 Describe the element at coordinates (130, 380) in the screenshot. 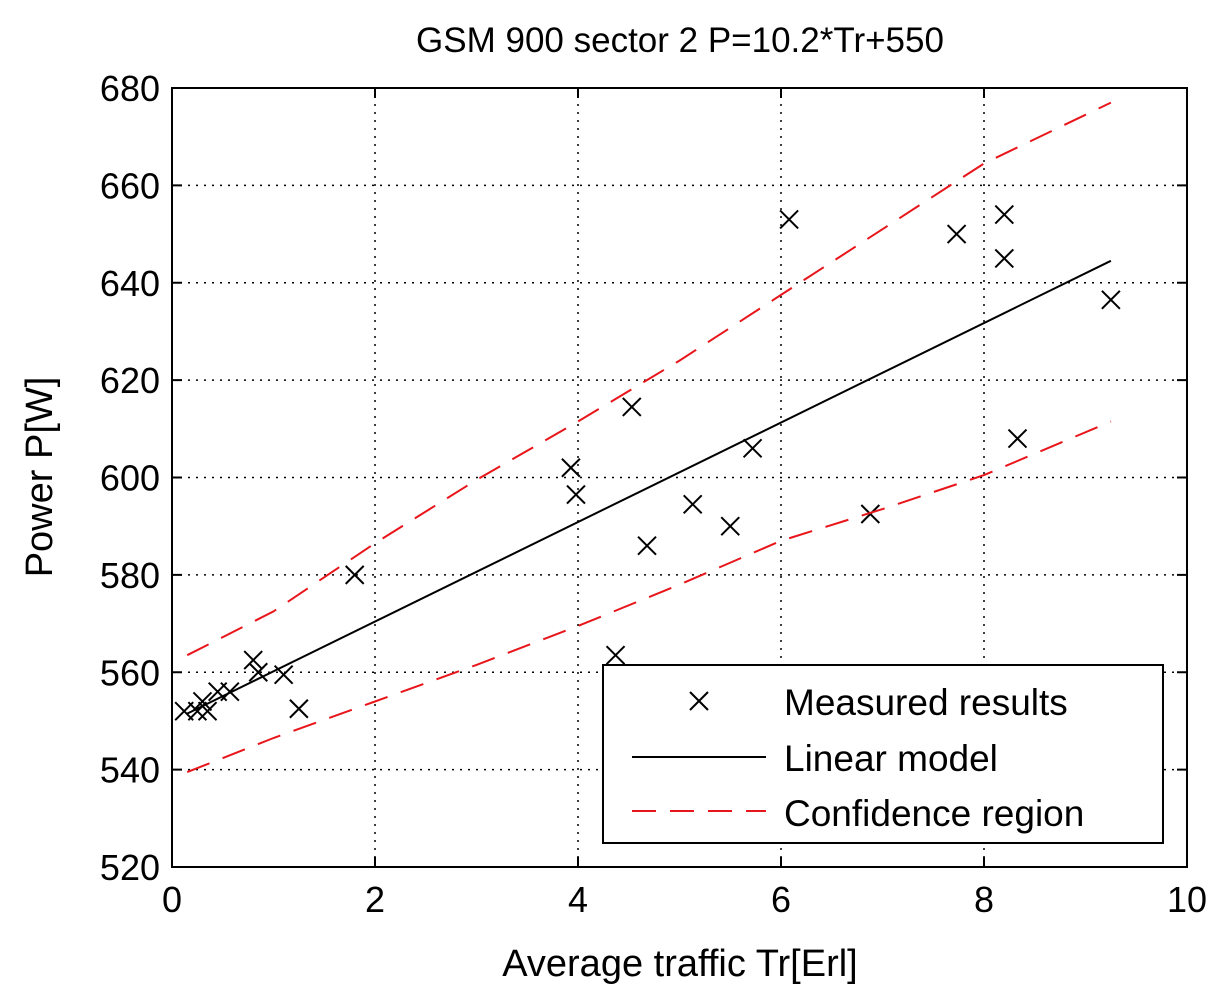

I see `y-tick-label: 620` at that location.